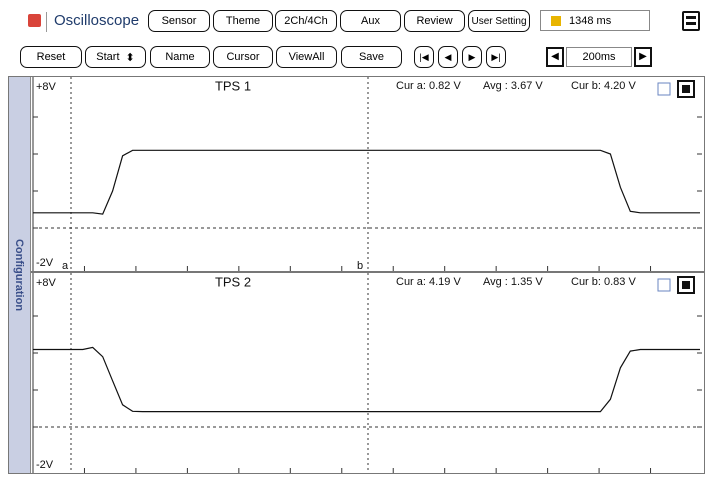  Describe the element at coordinates (360, 266) in the screenshot. I see `cursor-b-marker: b` at that location.